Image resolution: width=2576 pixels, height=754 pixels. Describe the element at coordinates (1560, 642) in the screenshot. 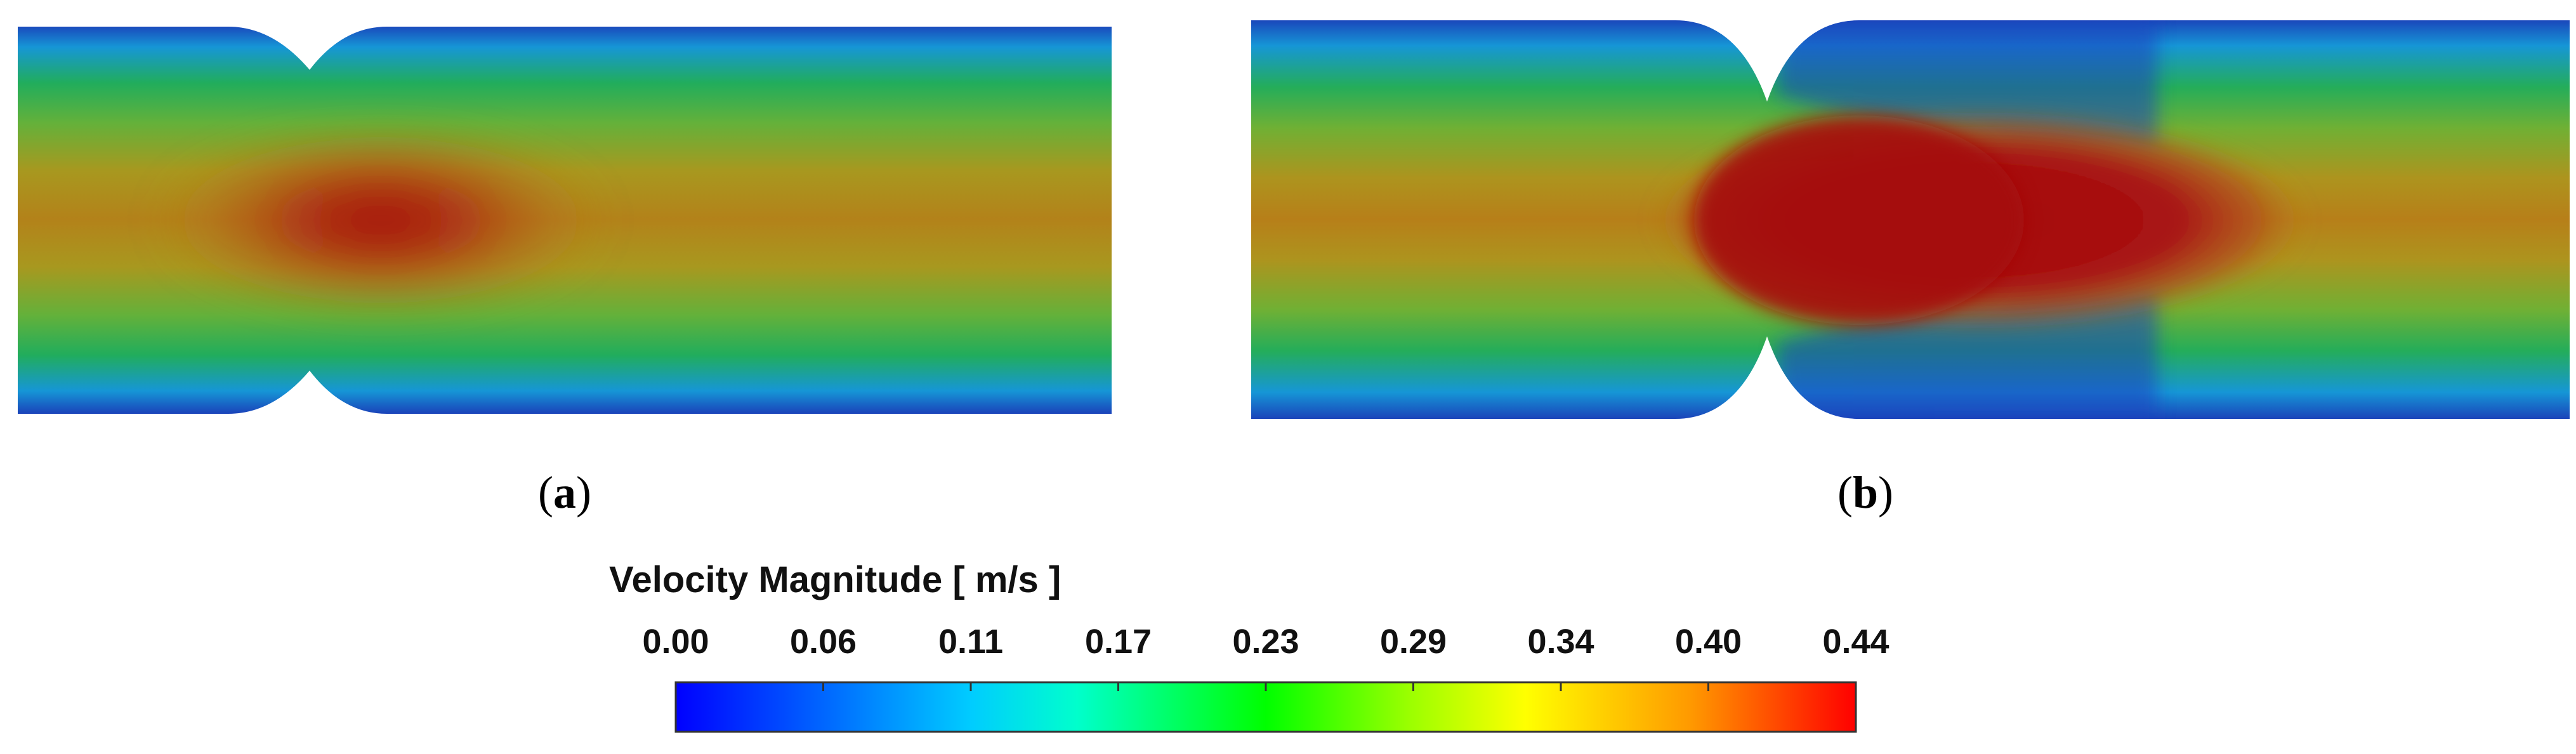

I see `colorbar-tick-label: 0.34` at that location.